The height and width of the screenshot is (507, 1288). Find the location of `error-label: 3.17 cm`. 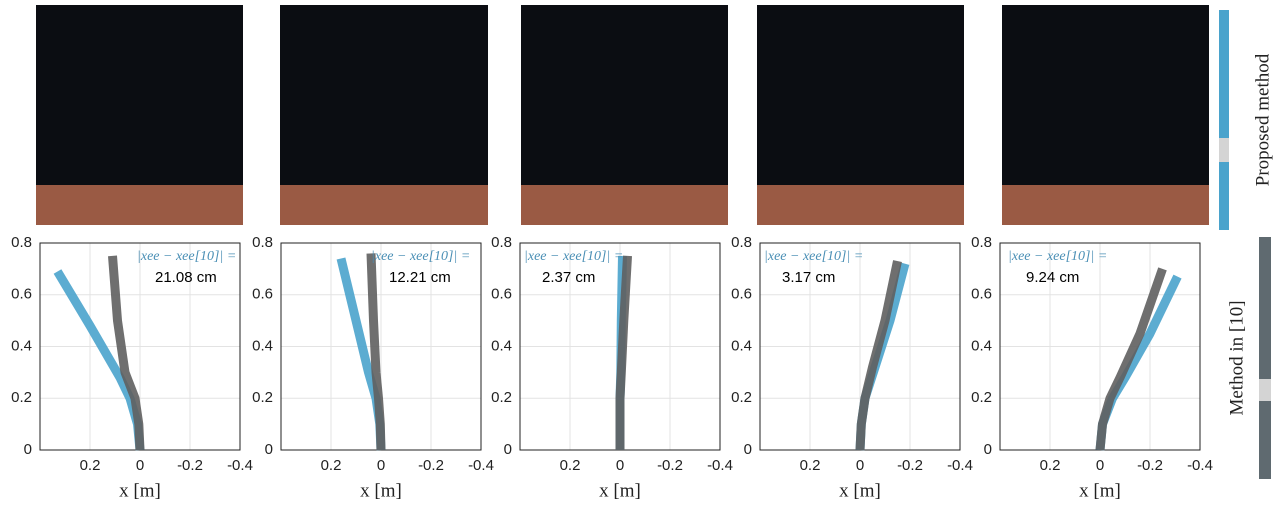

error-label: 3.17 cm is located at coordinates (808, 277).